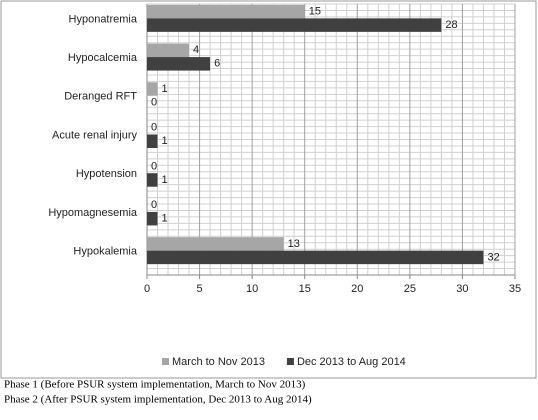  I want to click on x-tick-label: 30, so click(462, 289).